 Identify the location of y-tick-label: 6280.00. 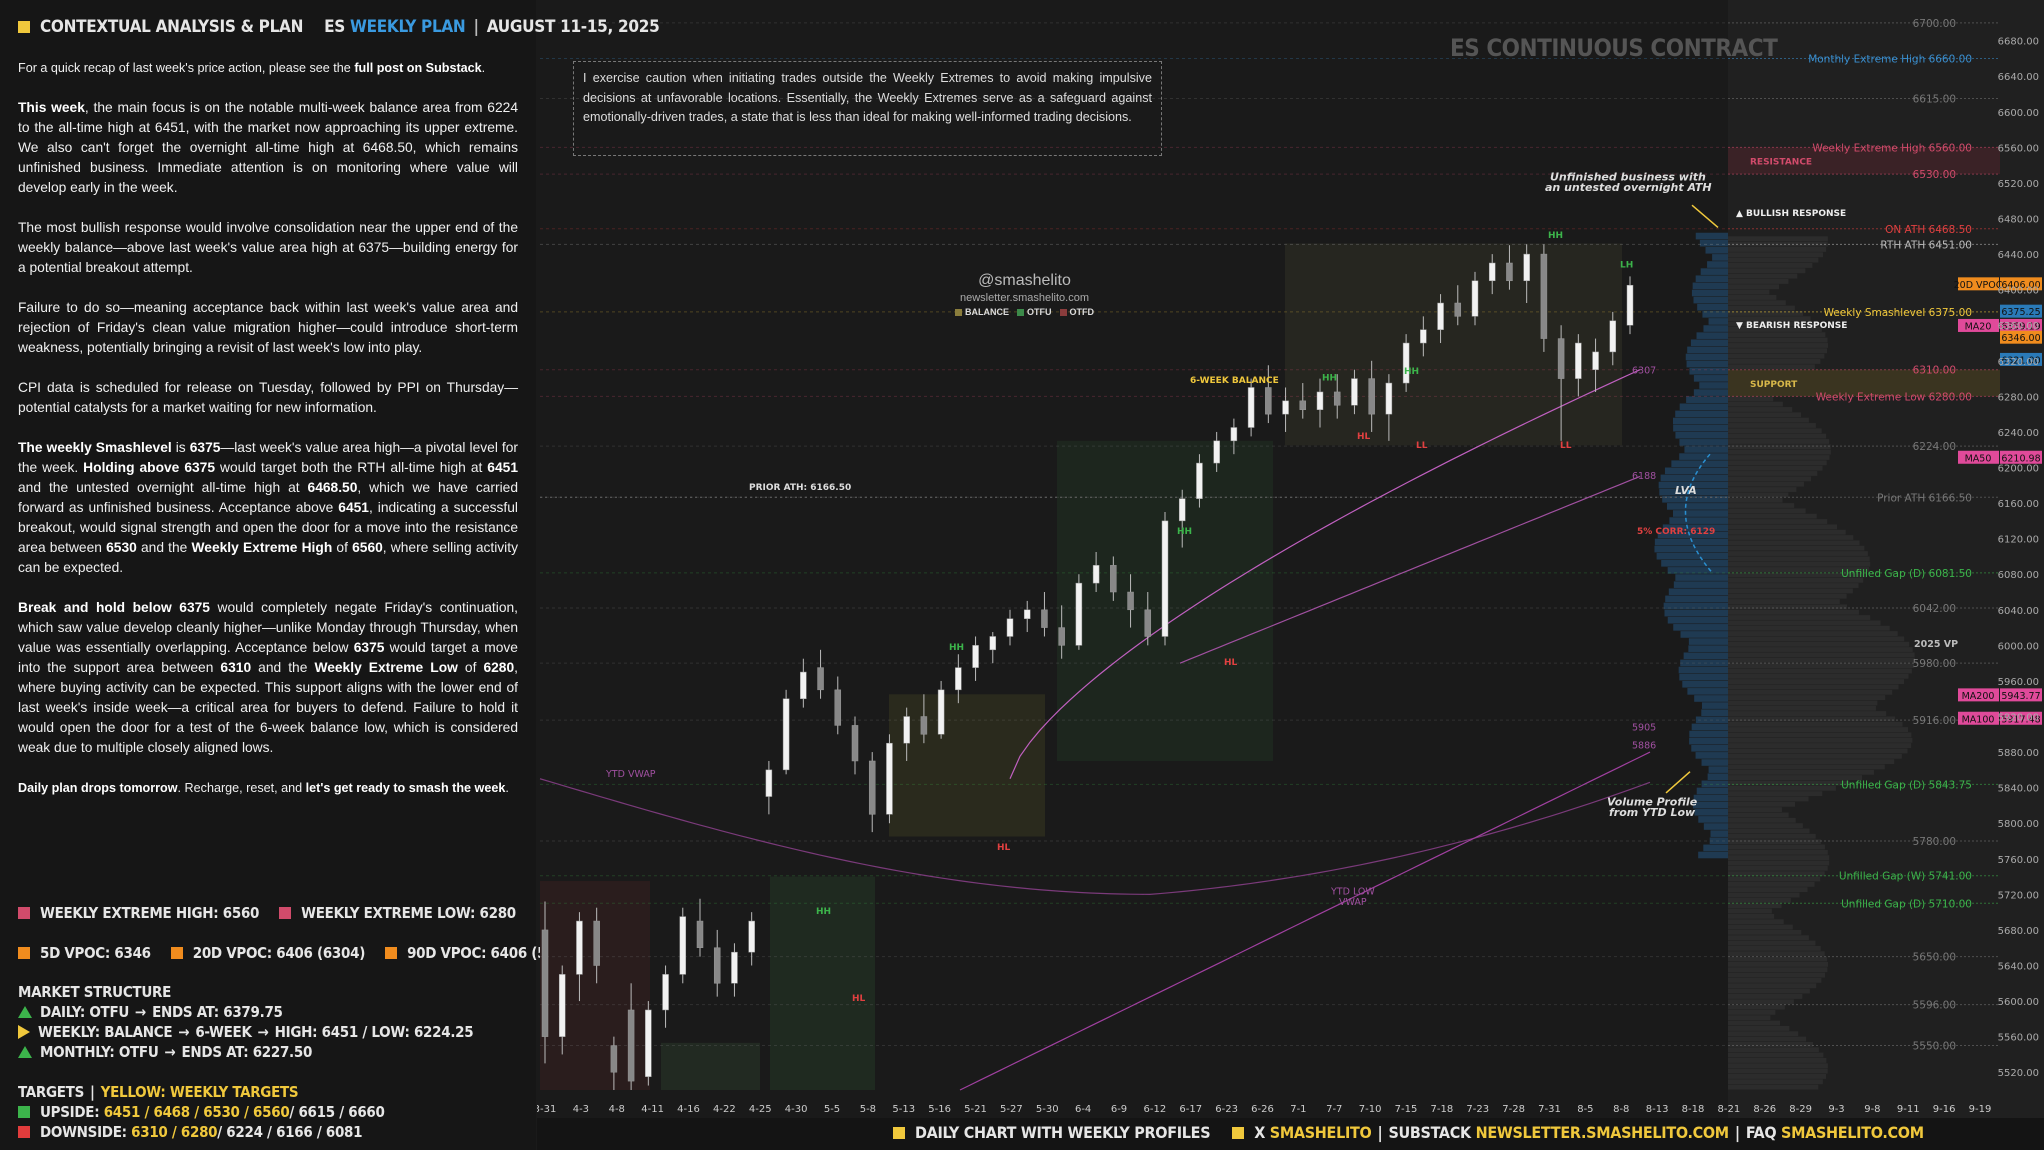
(2018, 397).